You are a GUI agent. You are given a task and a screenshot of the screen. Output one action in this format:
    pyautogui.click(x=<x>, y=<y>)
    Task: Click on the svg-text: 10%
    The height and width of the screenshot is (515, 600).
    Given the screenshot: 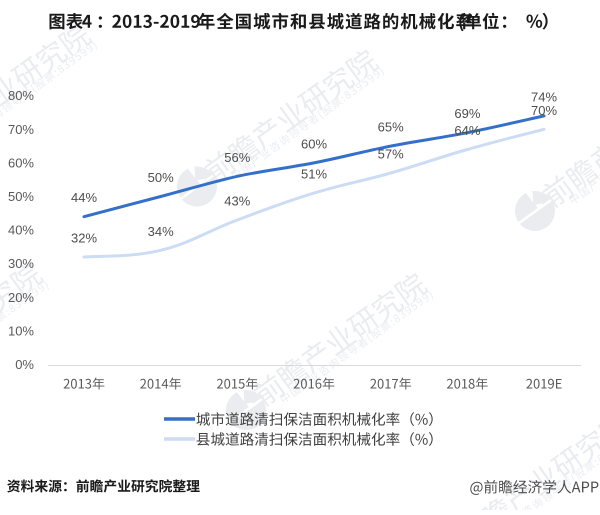 What is the action you would take?
    pyautogui.click(x=21, y=330)
    